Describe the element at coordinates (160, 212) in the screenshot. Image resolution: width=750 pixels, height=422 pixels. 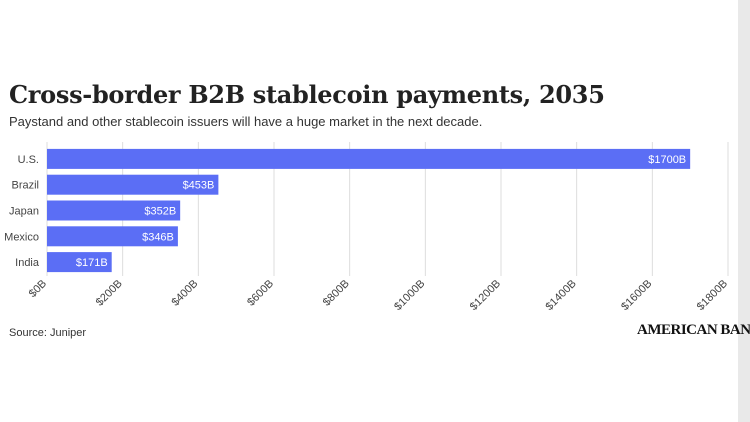
I see `data-label: $352B` at that location.